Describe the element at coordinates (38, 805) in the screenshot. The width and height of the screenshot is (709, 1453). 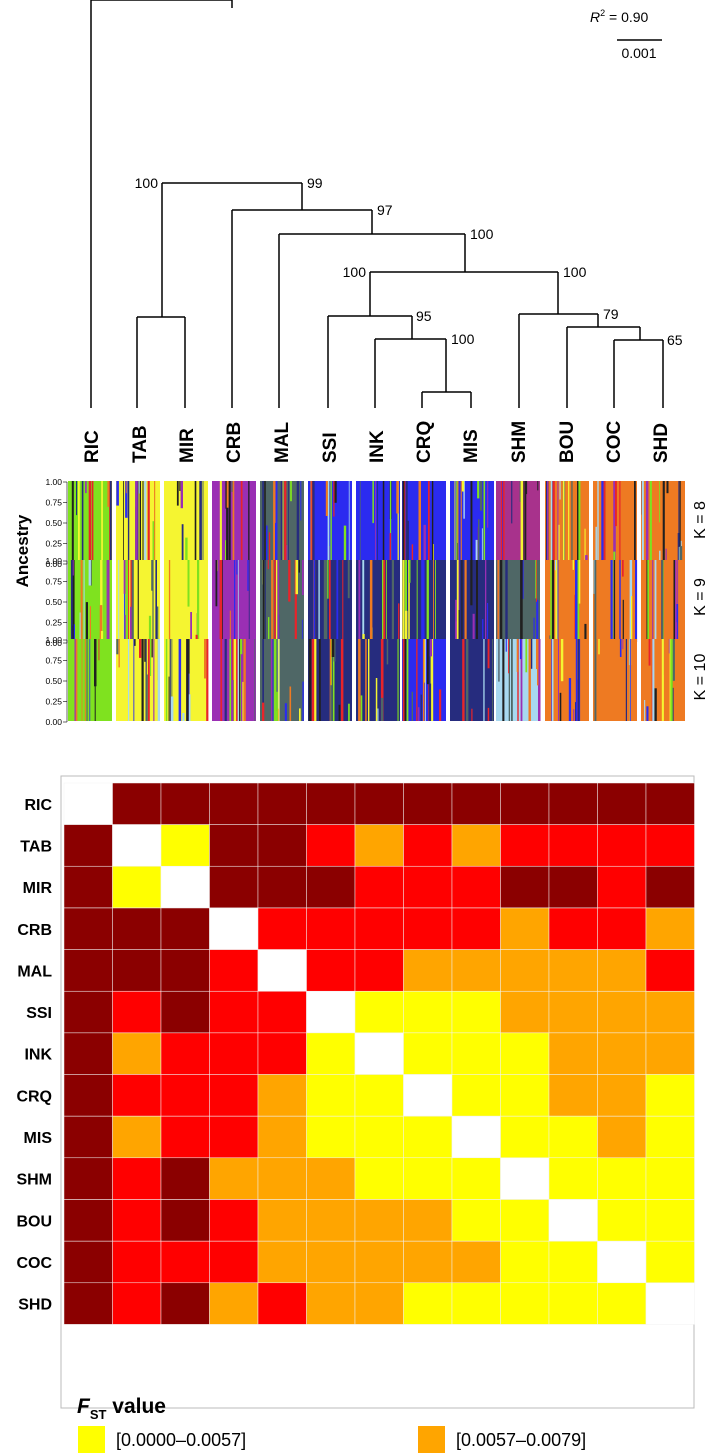
I see `heatmap-row-label: RIC` at that location.